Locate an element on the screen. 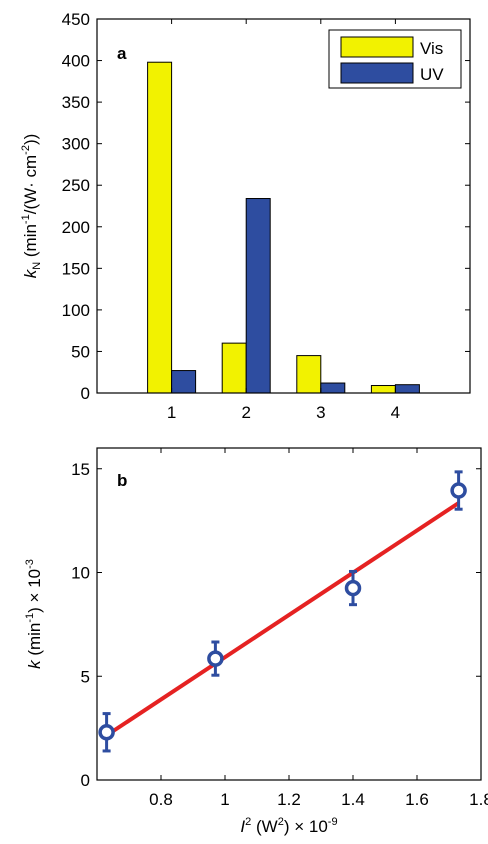 This screenshot has width=488, height=844. chart-a-y-label: kN (min-1/(W· cm-2)) is located at coordinates (31, 206).